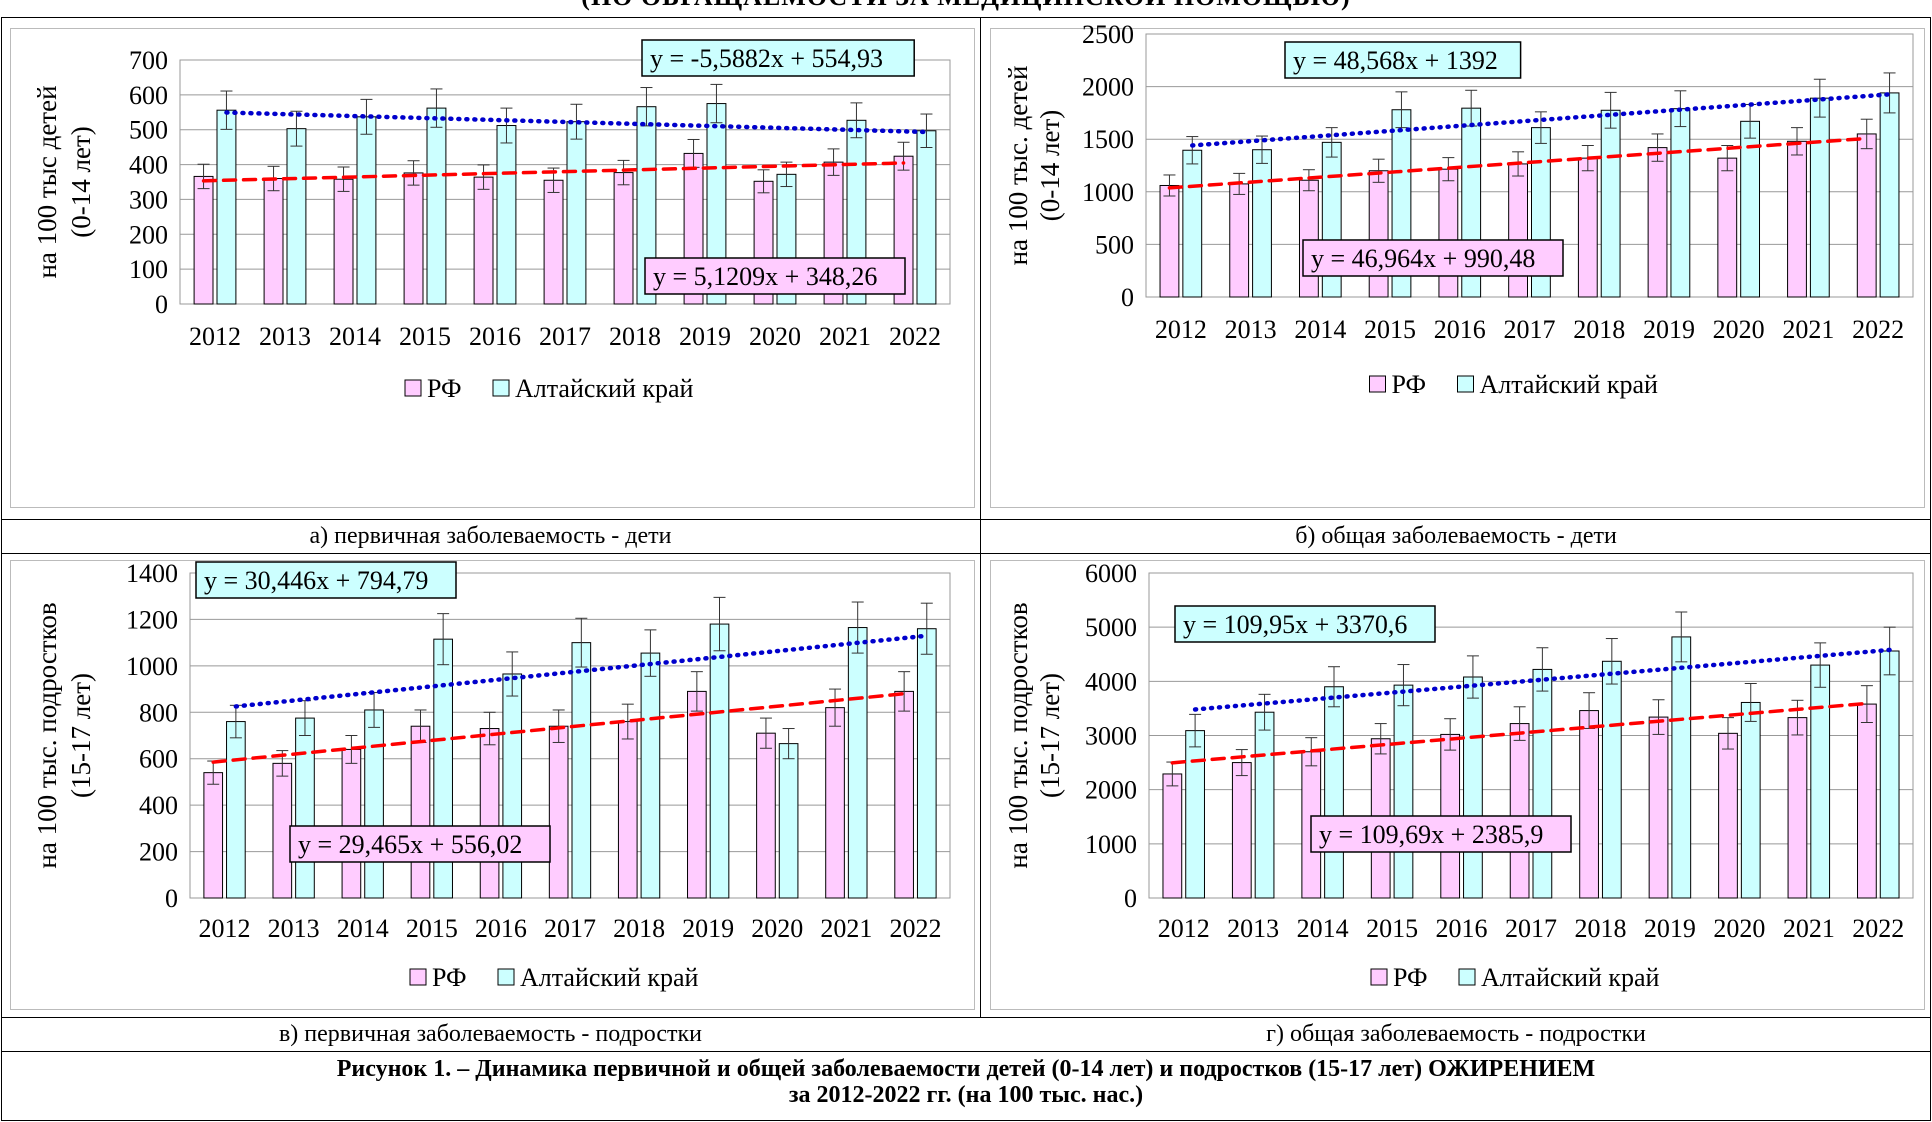  What do you see at coordinates (966, 1095) in the screenshot?
I see `figure-caption-line2: за 2012-2022 гг. (на 100 тыс. нас.)` at bounding box center [966, 1095].